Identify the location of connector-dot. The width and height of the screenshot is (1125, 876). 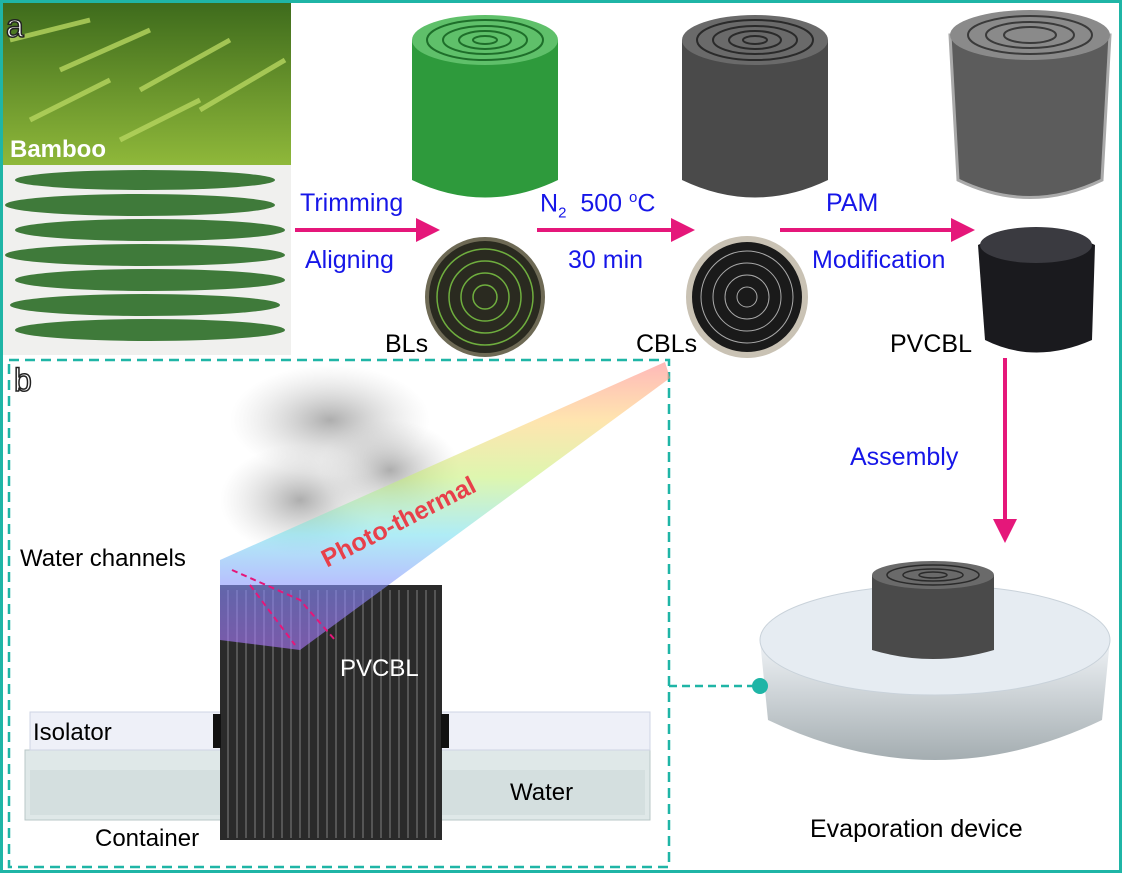
(760, 686).